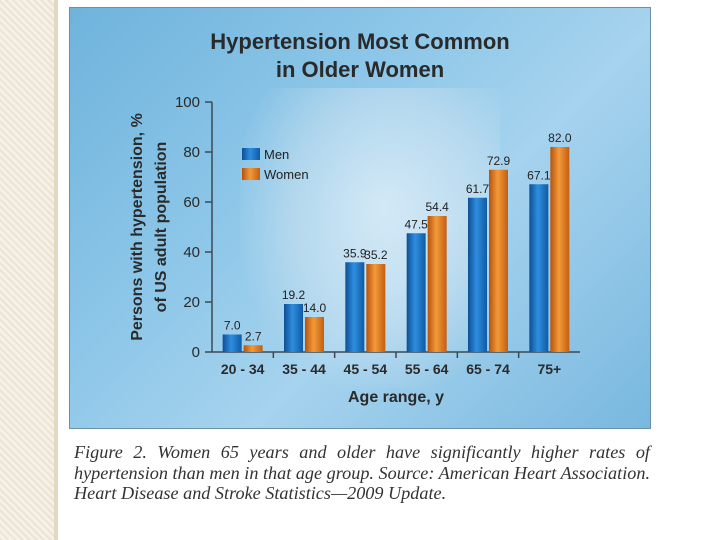 Image resolution: width=720 pixels, height=540 pixels. Describe the element at coordinates (251, 174) in the screenshot. I see `legend-swatch-women` at that location.